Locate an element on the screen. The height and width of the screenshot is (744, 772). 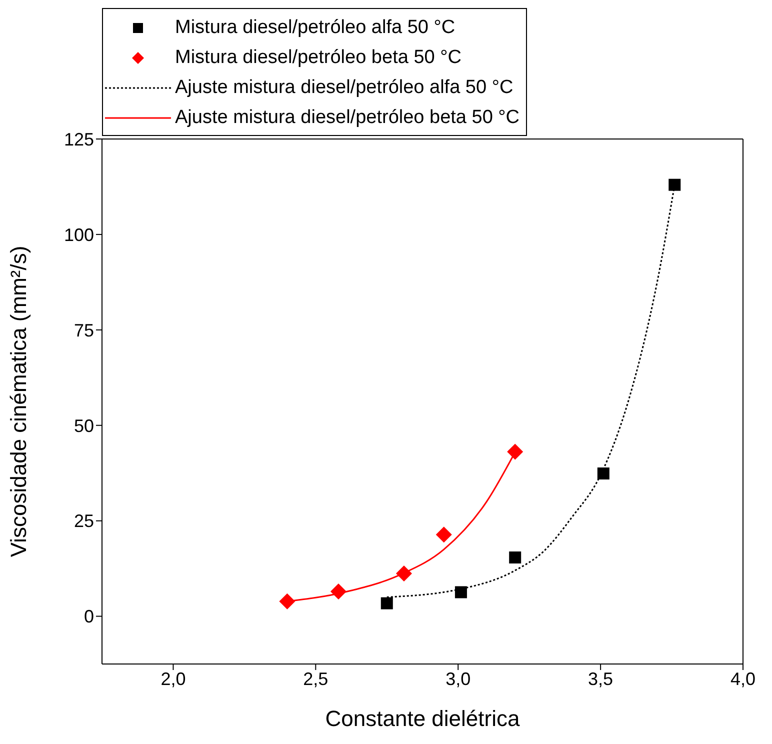
x-tick-label: 4,0 is located at coordinates (743, 678).